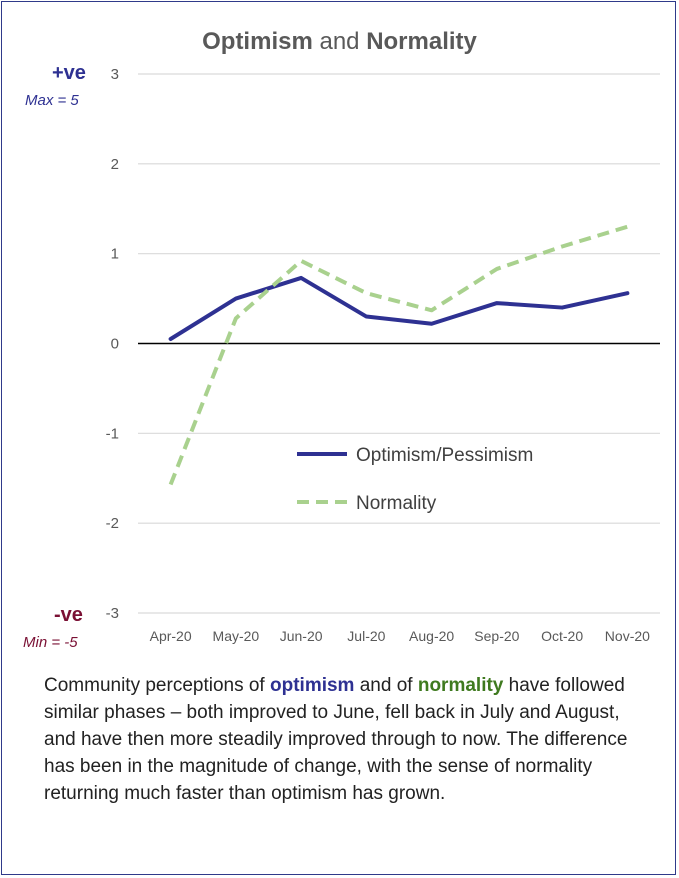 The height and width of the screenshot is (878, 679). I want to click on x-tick-label: Sep-20, so click(496, 636).